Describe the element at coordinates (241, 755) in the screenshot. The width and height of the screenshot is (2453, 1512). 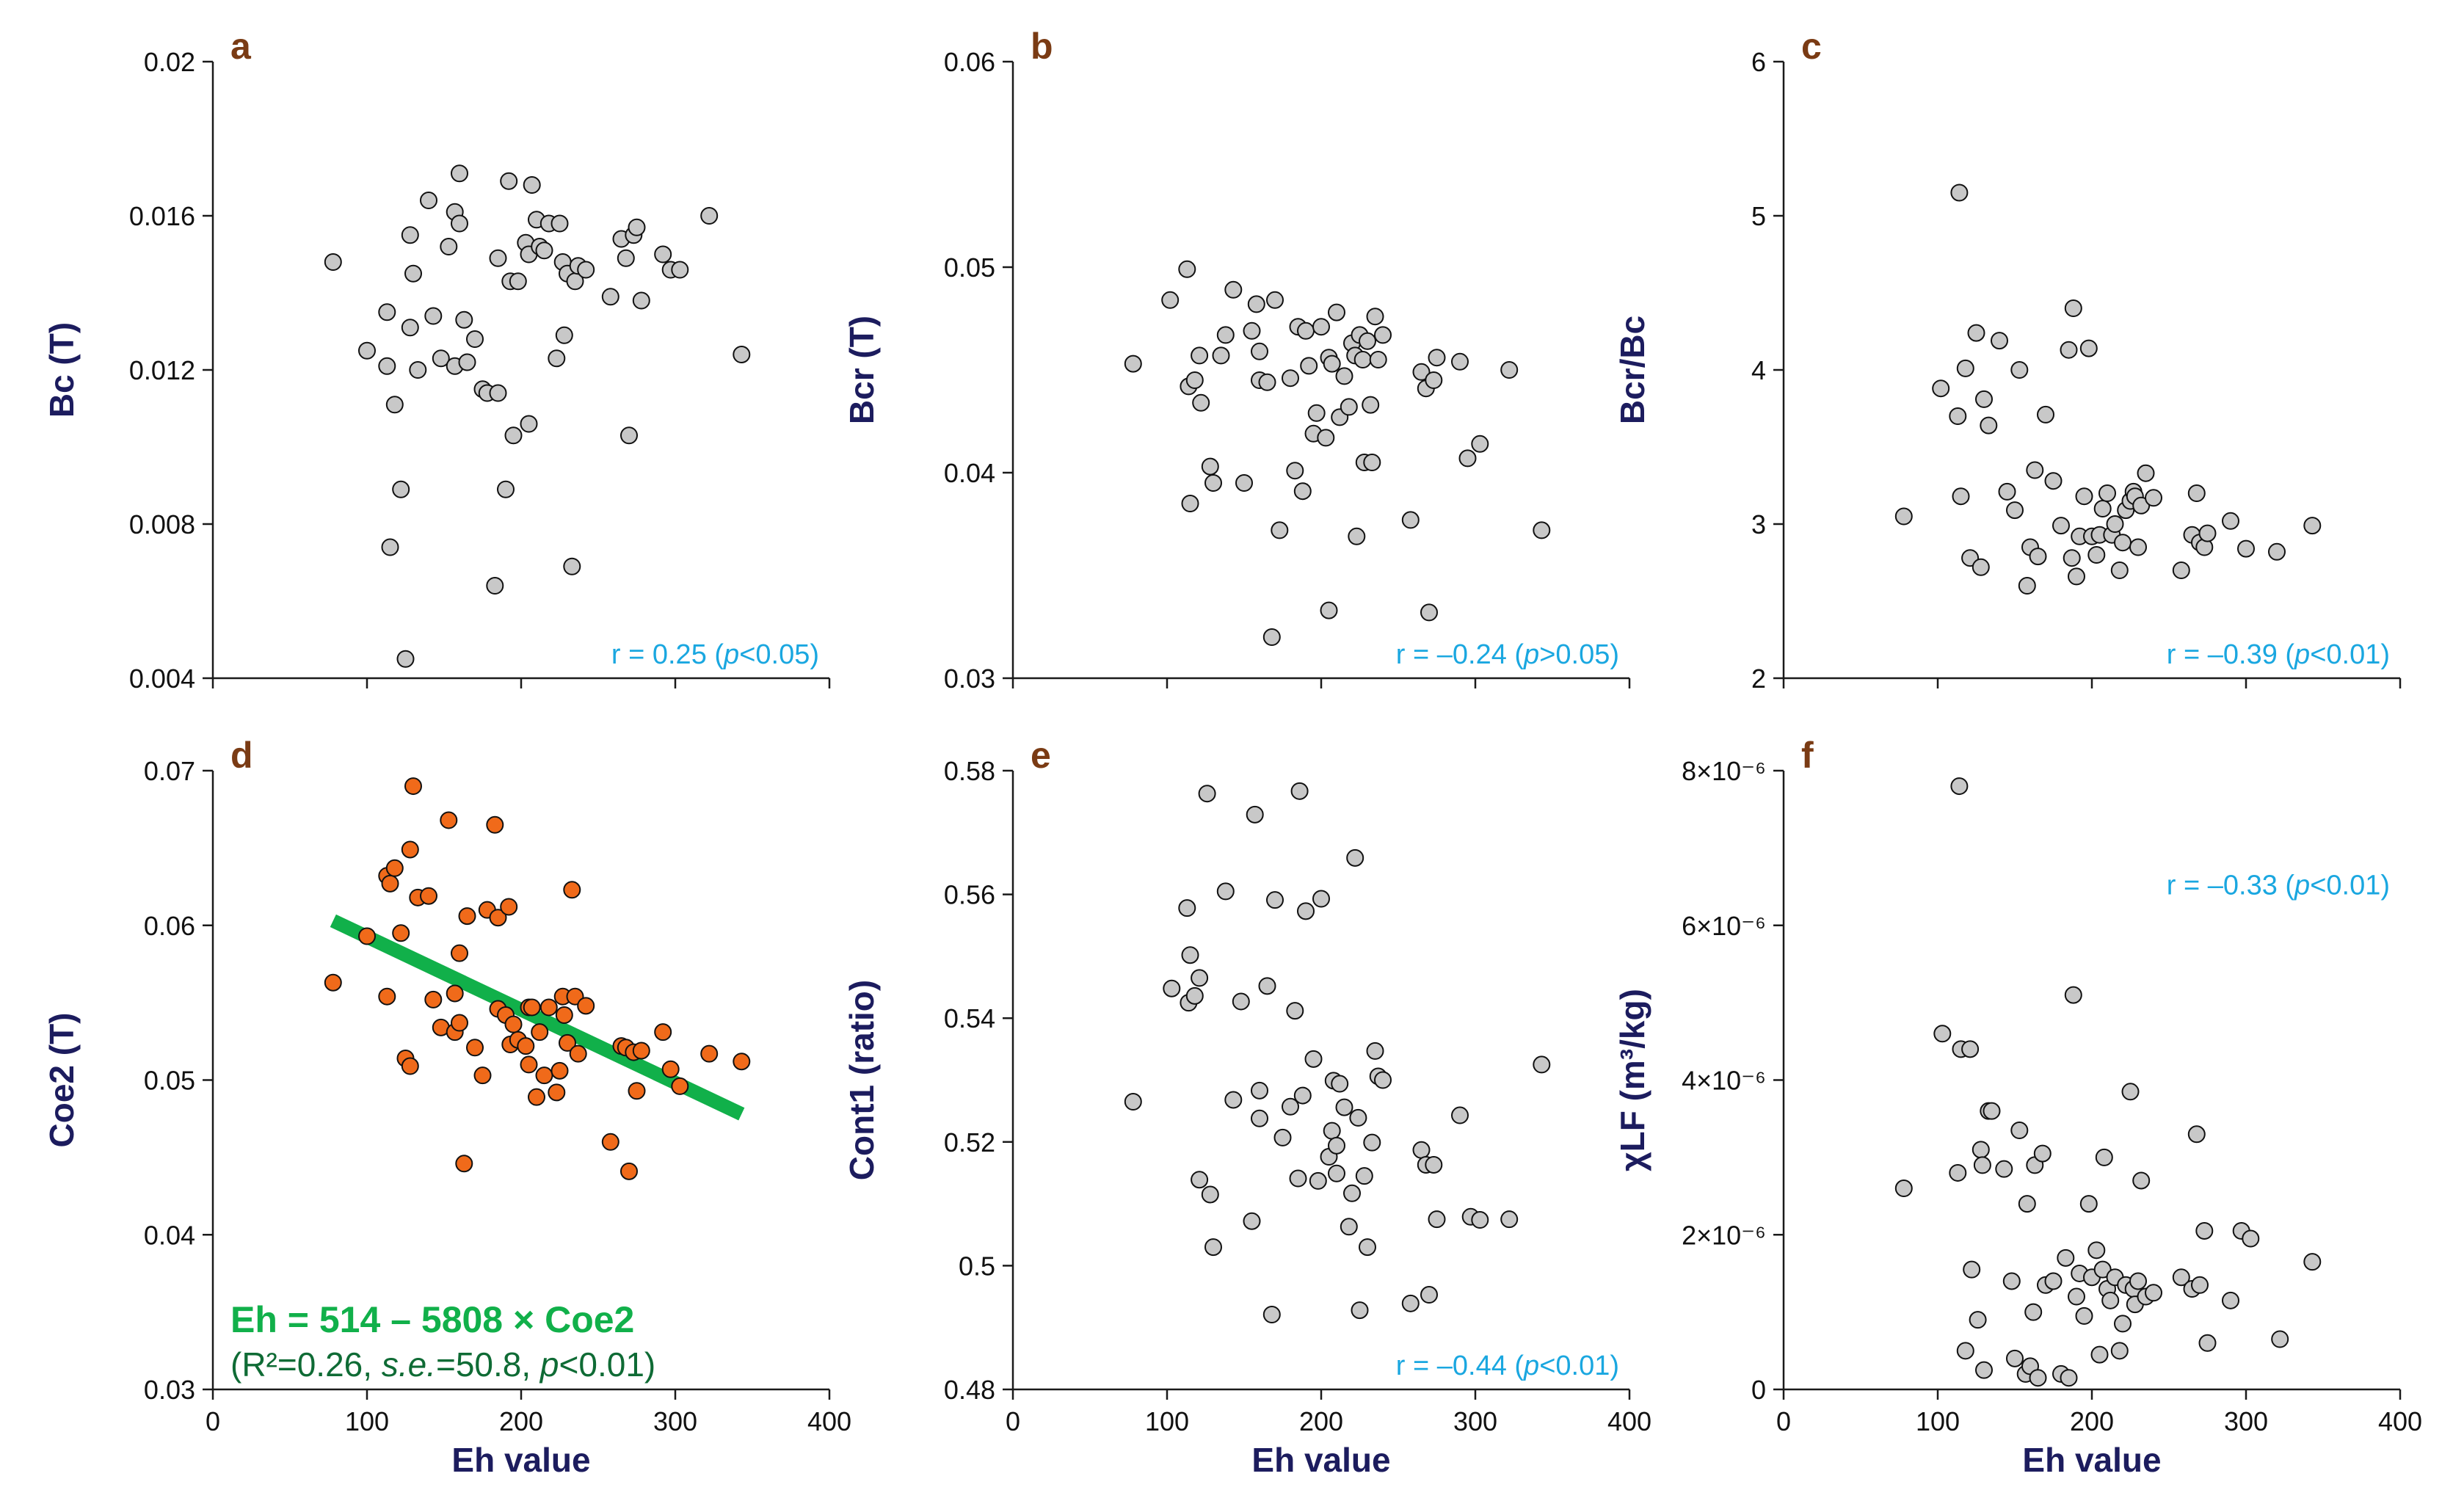
I see `panel-letter: d` at that location.